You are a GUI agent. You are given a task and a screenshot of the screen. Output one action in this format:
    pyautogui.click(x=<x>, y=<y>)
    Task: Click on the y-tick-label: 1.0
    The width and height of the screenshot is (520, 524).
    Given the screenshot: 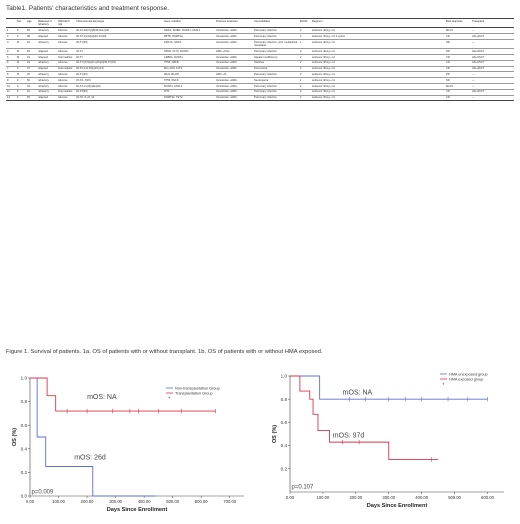 What is the action you would take?
    pyautogui.click(x=284, y=376)
    